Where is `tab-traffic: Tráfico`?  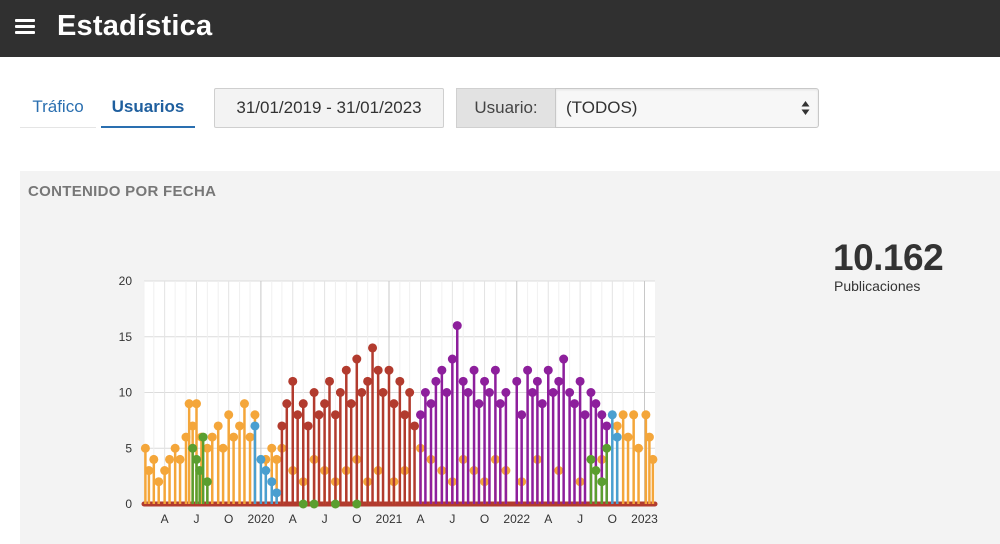 tab-traffic: Tráfico is located at coordinates (58, 107).